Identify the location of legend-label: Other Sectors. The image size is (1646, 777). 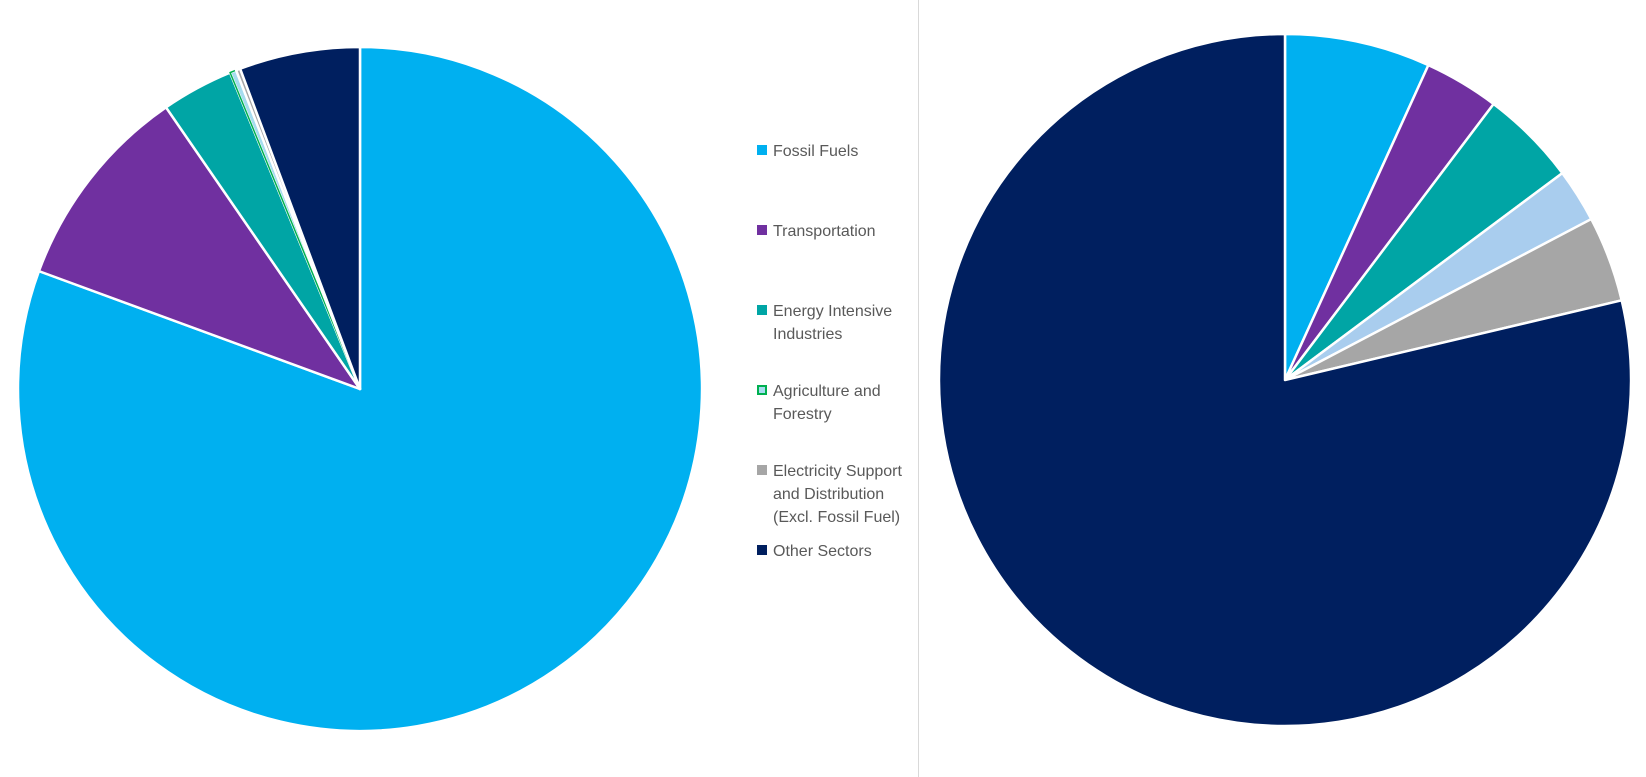
(822, 551).